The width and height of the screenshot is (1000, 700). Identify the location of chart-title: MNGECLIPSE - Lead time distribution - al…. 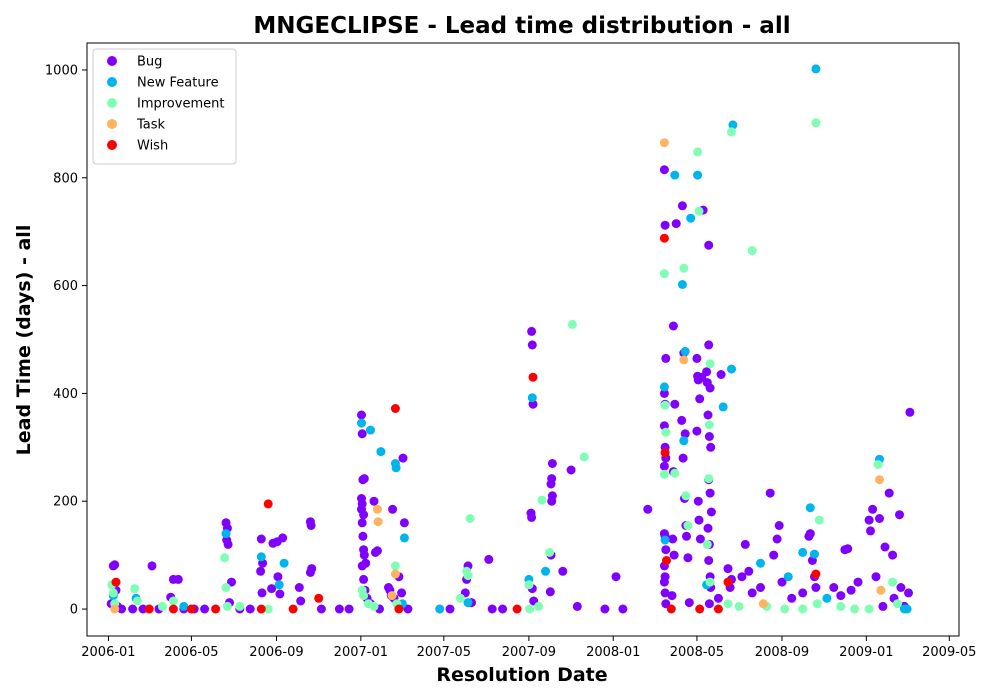
(521, 26).